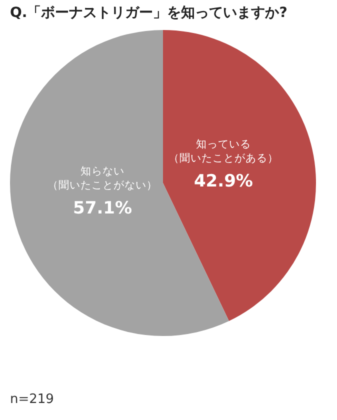  Describe the element at coordinates (149, 13) in the screenshot. I see `chart-title: Q.「ボーナストリガー」を知っていますか?` at that location.